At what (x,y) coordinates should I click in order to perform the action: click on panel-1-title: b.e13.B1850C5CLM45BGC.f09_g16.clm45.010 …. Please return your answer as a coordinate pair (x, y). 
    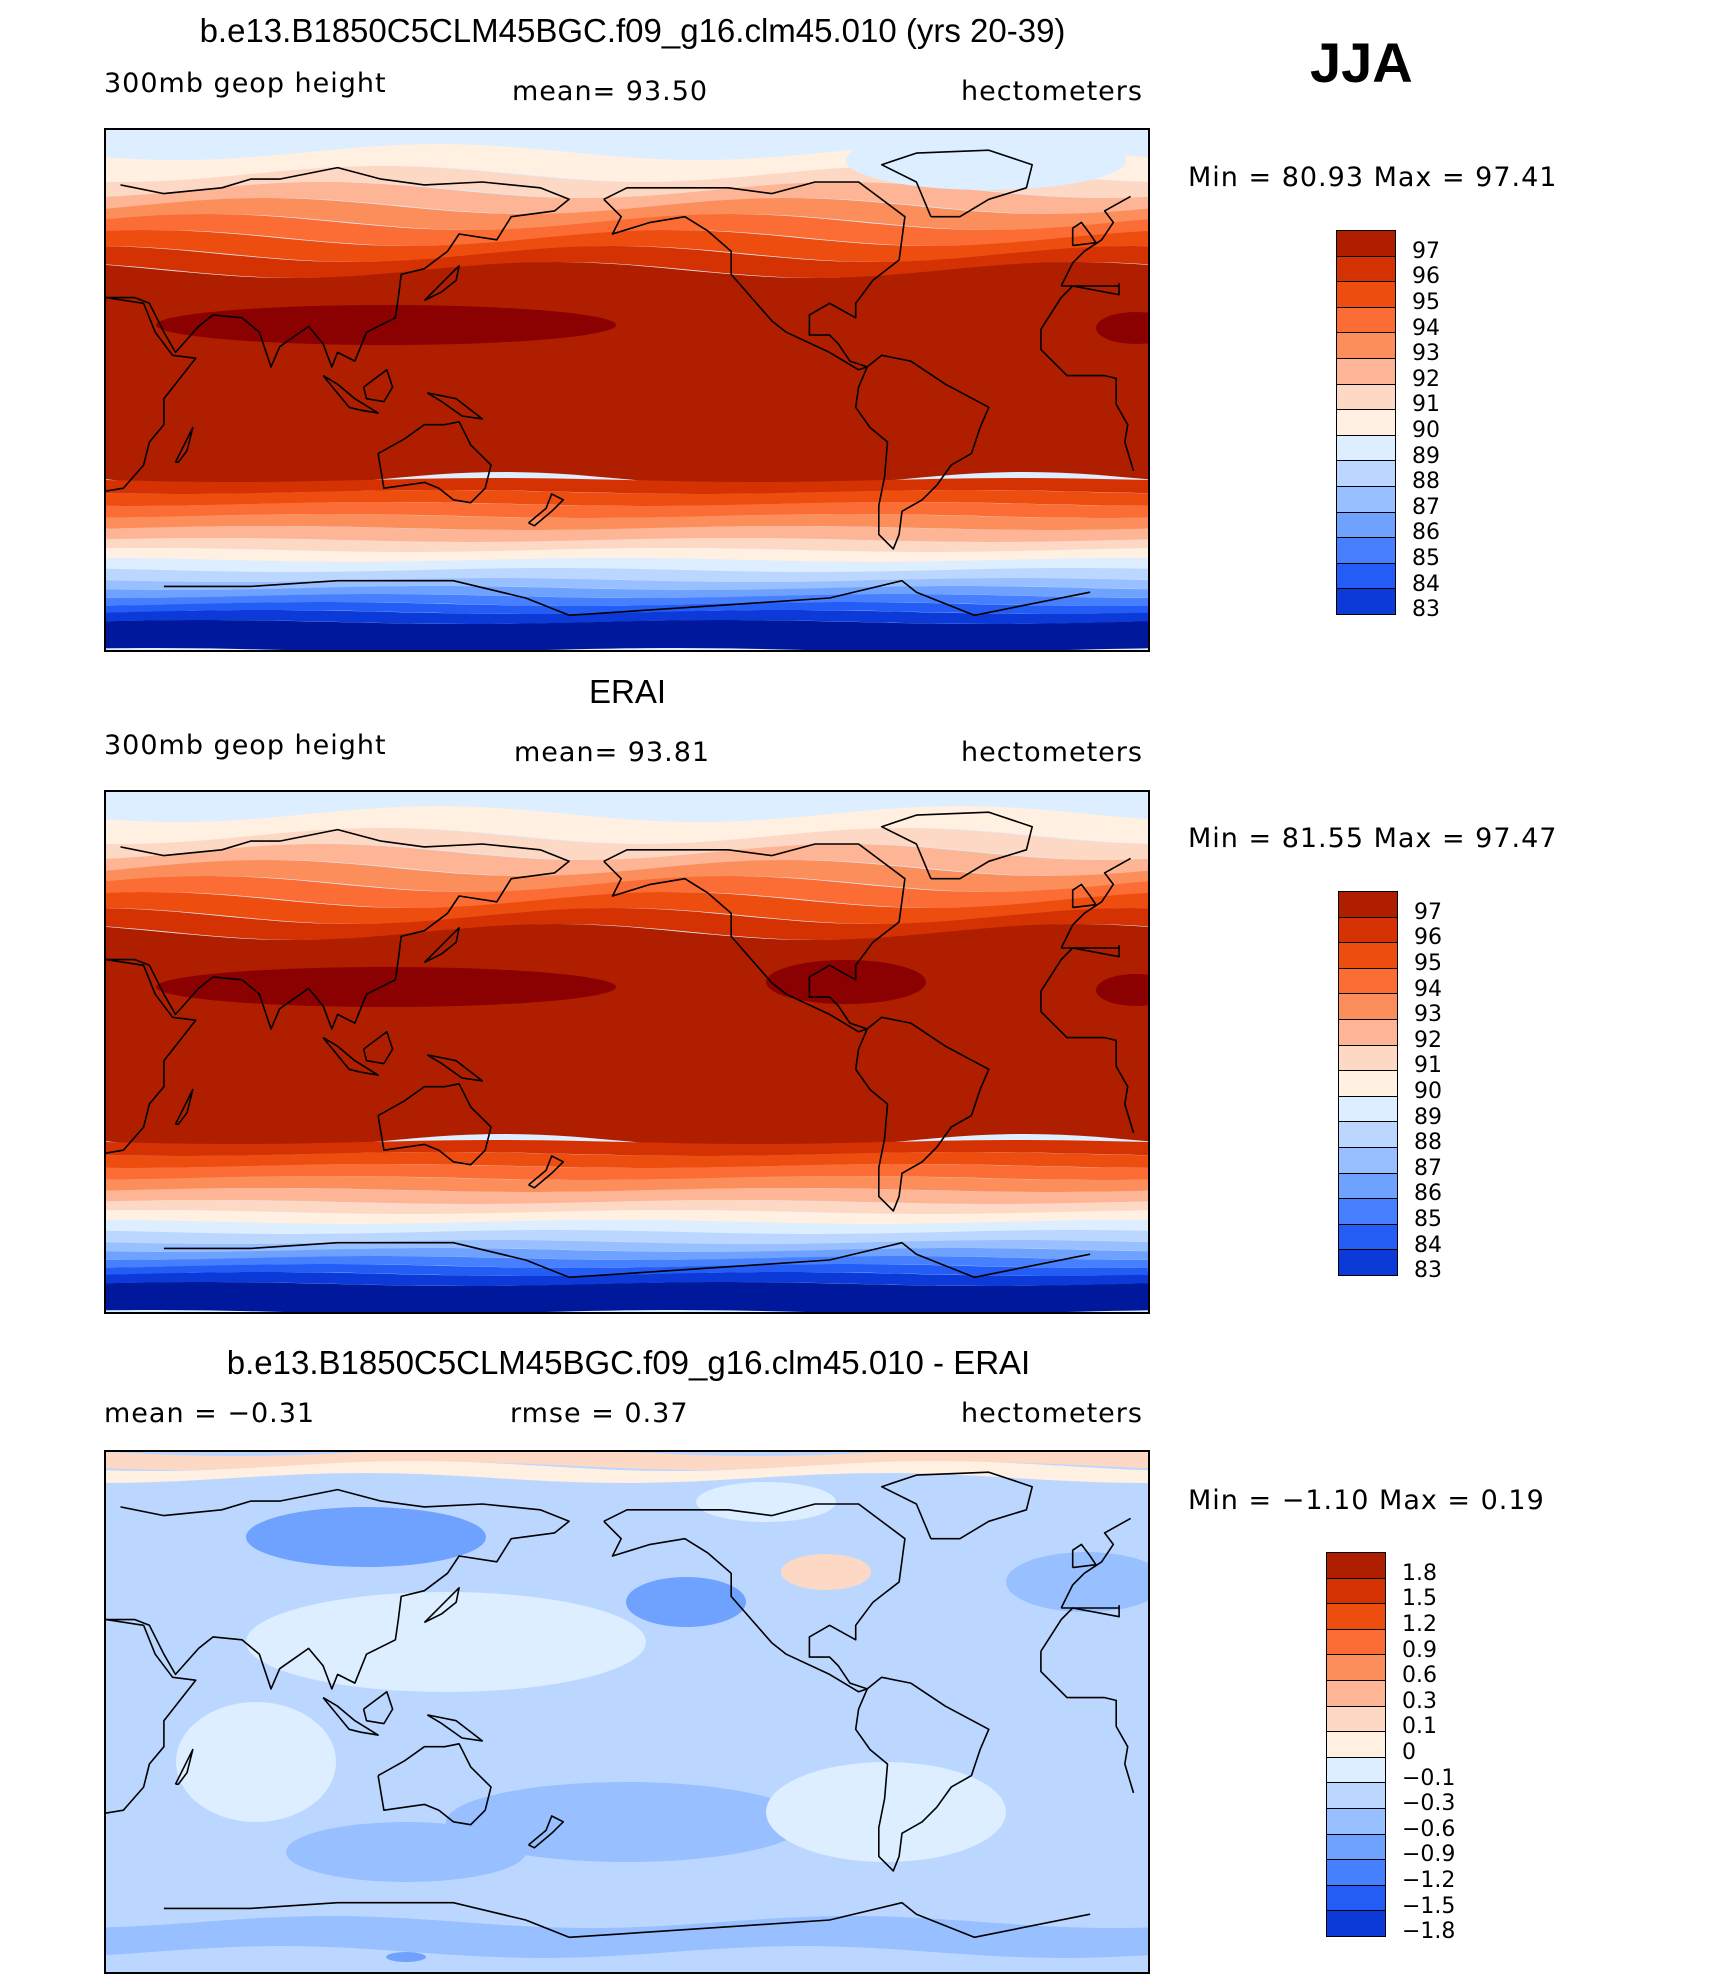
    Looking at the image, I should click on (632, 30).